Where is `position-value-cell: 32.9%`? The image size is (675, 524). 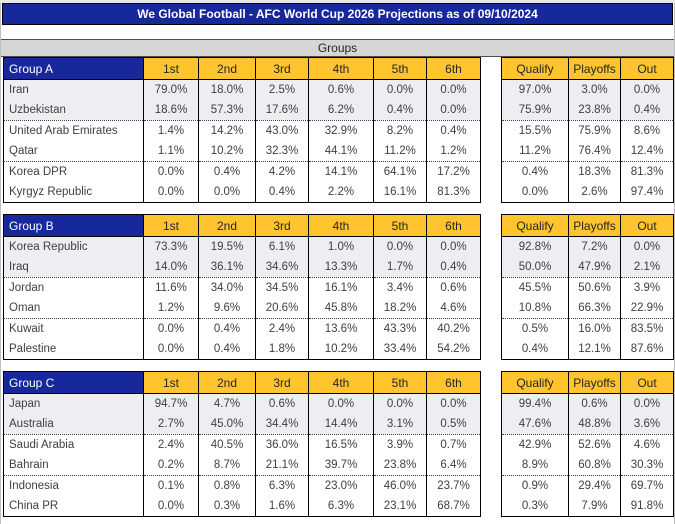 position-value-cell: 32.9% is located at coordinates (341, 130).